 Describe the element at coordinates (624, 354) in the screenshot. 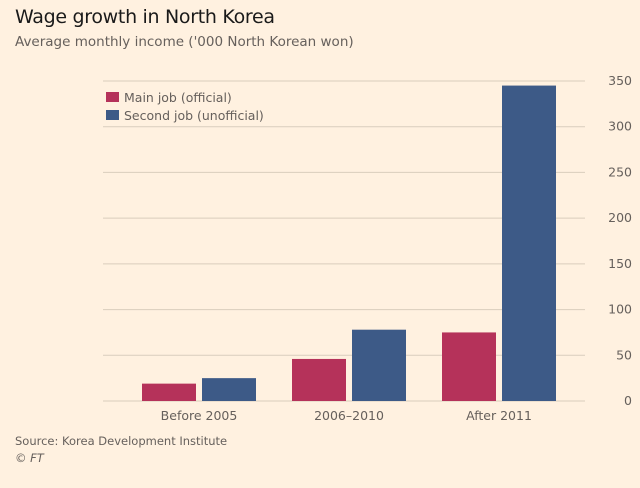

I see `y-tick-label: 50` at that location.